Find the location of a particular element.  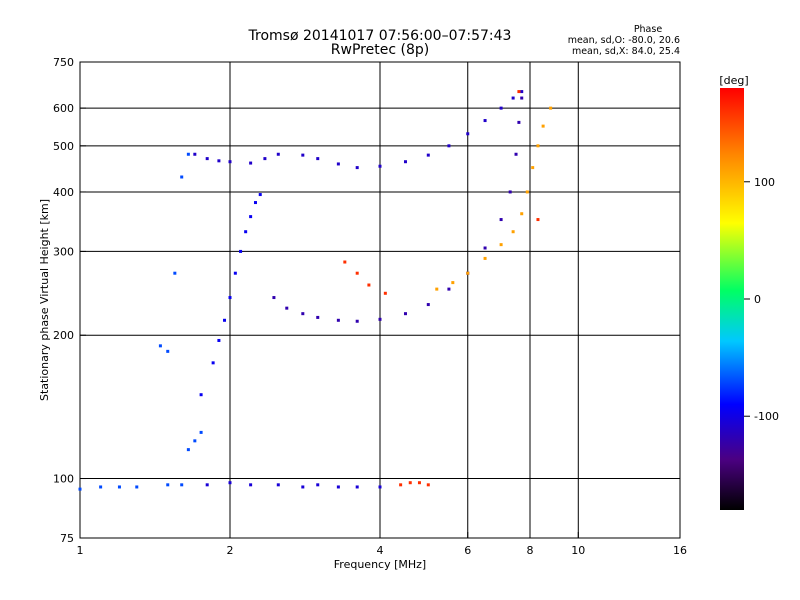

y-tick-label: 600 is located at coordinates (63, 108).